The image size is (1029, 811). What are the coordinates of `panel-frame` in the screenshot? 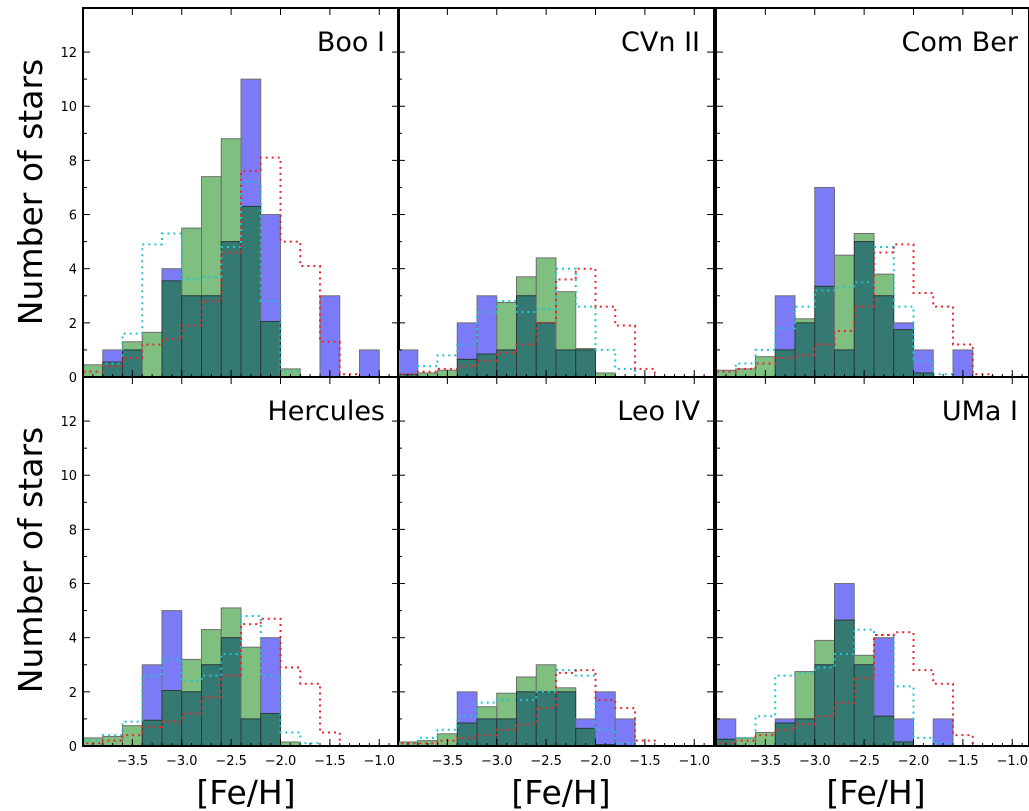 It's located at (872, 561).